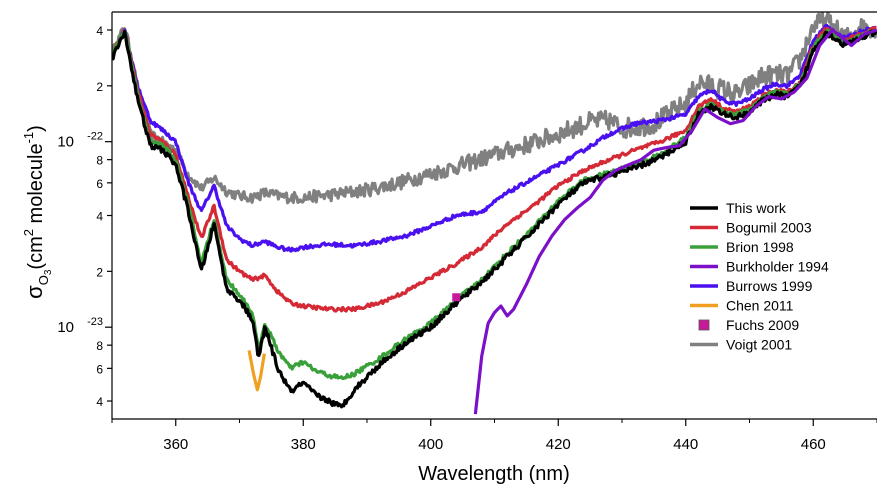 The width and height of the screenshot is (877, 493). I want to click on legend-swatch-fuchs-2009, so click(704, 325).